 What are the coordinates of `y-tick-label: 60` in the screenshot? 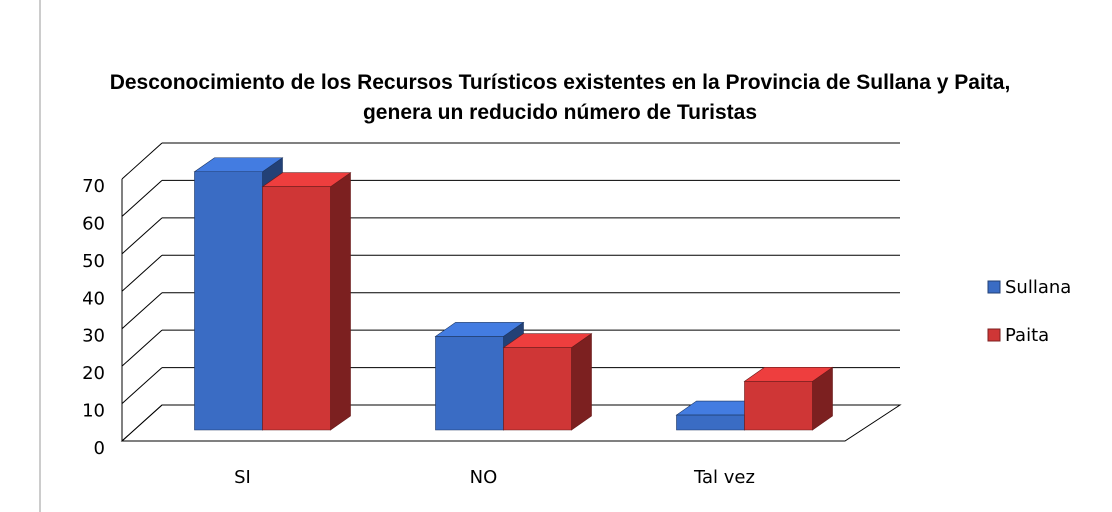 It's located at (93, 223).